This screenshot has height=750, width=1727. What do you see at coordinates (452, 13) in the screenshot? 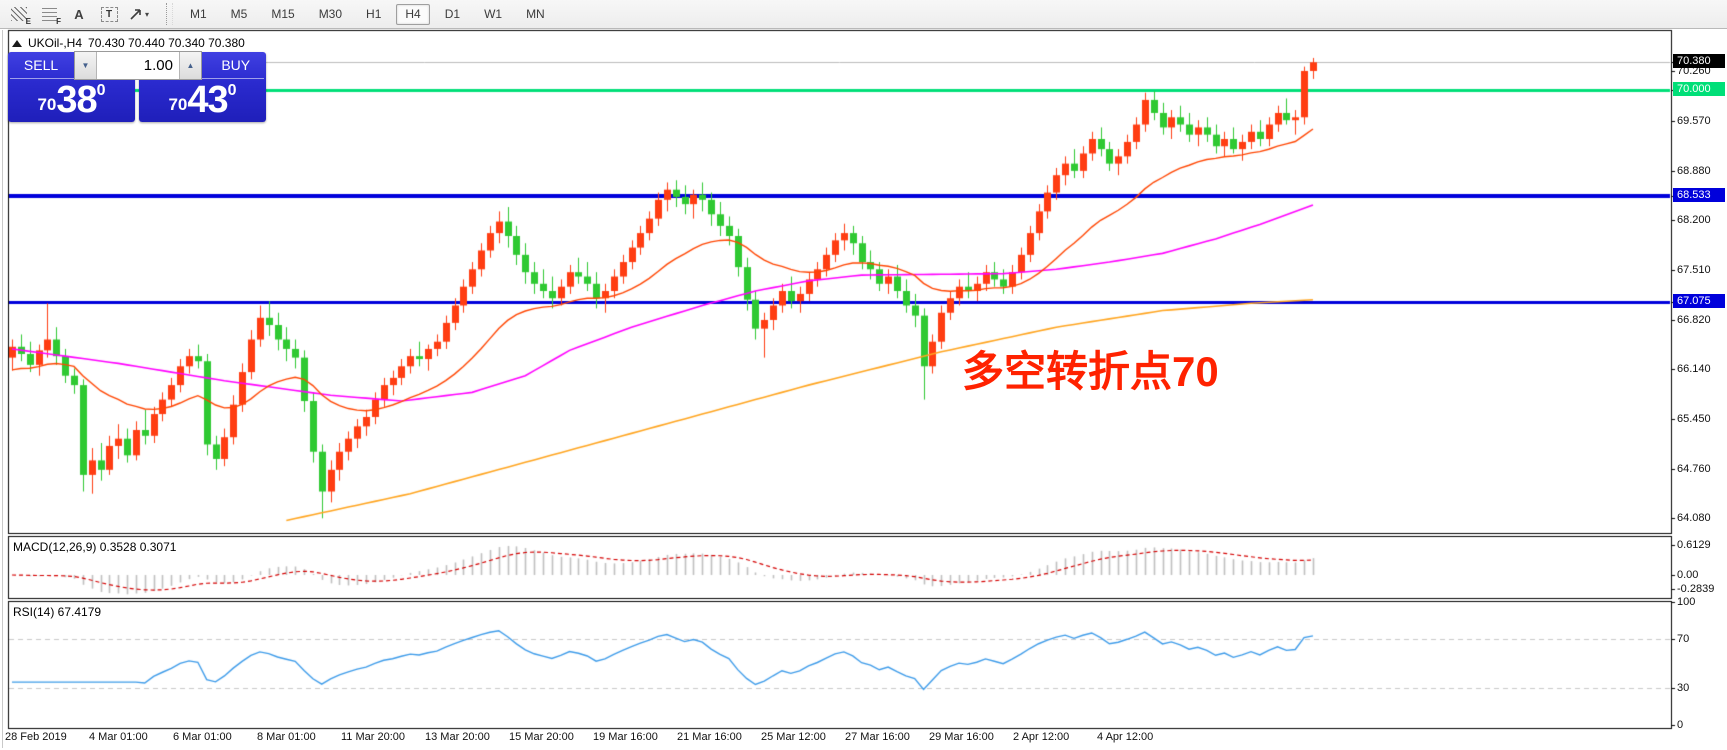
I see `tf-button-d1: D1` at bounding box center [452, 13].